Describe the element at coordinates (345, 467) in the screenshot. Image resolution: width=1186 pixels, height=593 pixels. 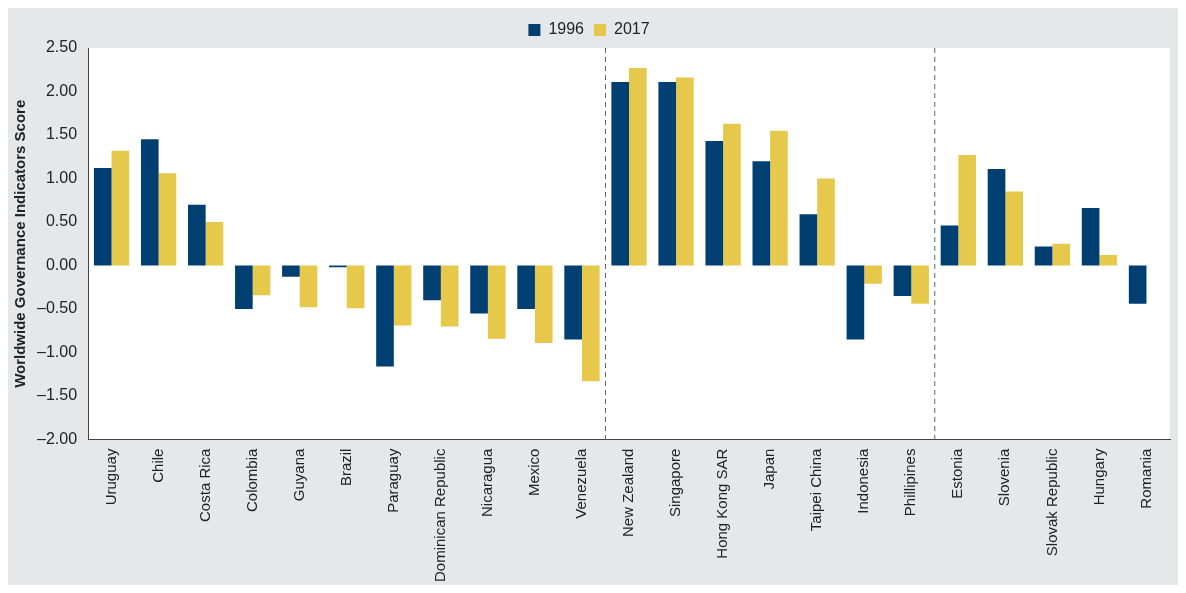
I see `x-tick-label: Brazil` at that location.